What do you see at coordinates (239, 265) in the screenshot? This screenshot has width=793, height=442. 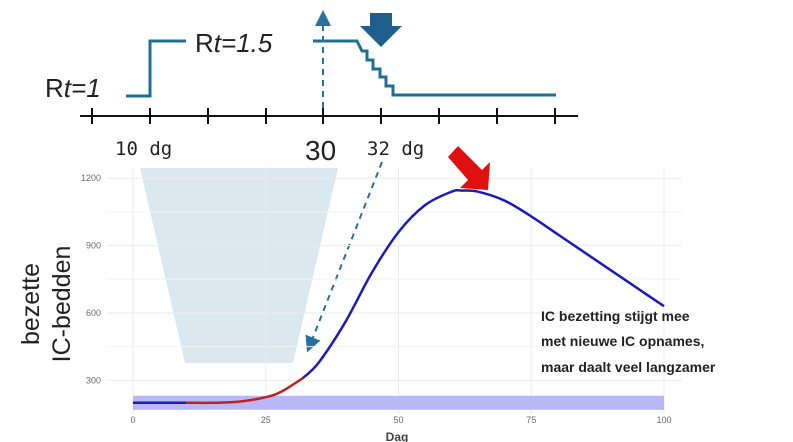 I see `funnel-shape` at bounding box center [239, 265].